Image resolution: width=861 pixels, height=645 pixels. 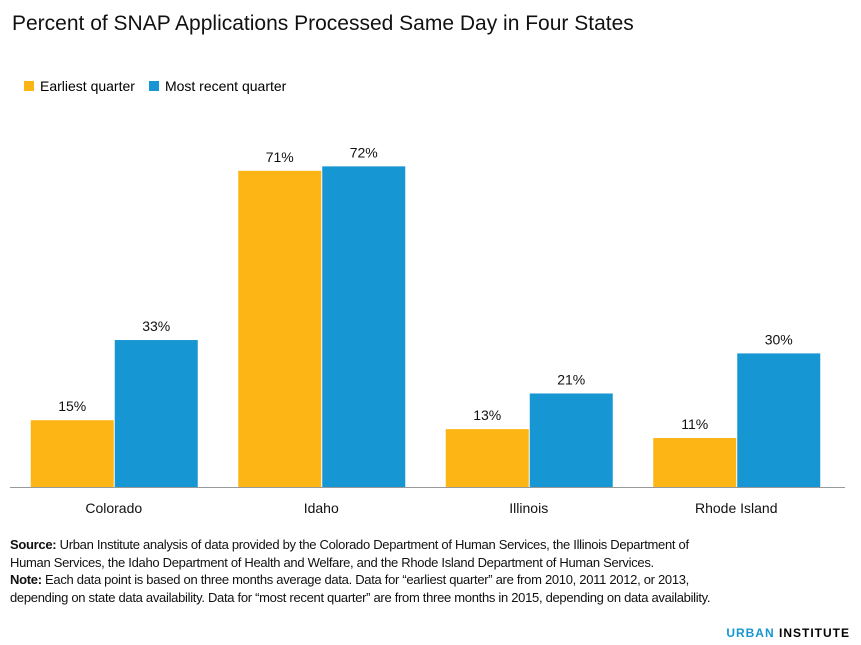 I want to click on legend-swatch-earliest, so click(x=29, y=86).